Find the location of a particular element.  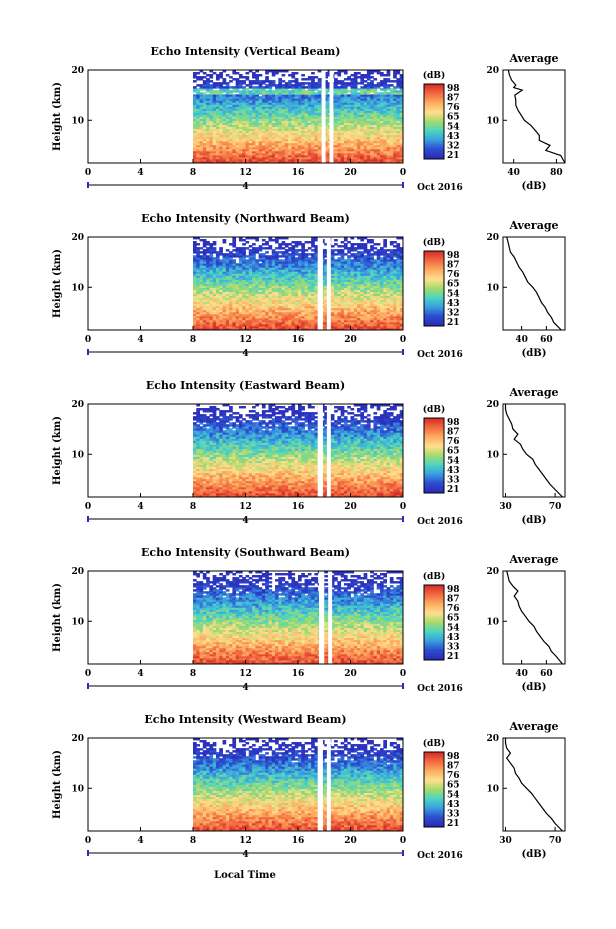

heatmap-cells is located at coordinates (298, 117).